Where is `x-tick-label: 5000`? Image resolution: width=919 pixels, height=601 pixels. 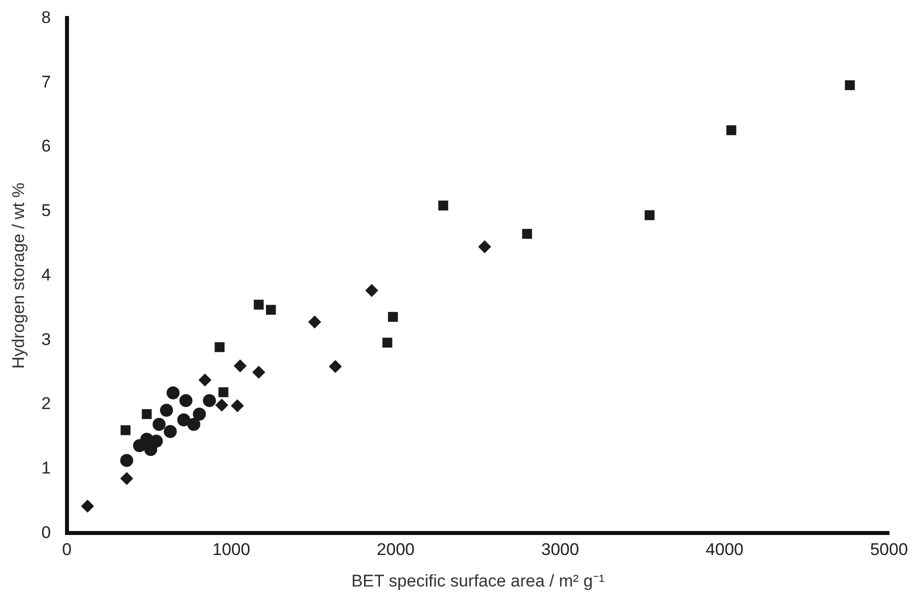
x-tick-label: 5000 is located at coordinates (889, 550).